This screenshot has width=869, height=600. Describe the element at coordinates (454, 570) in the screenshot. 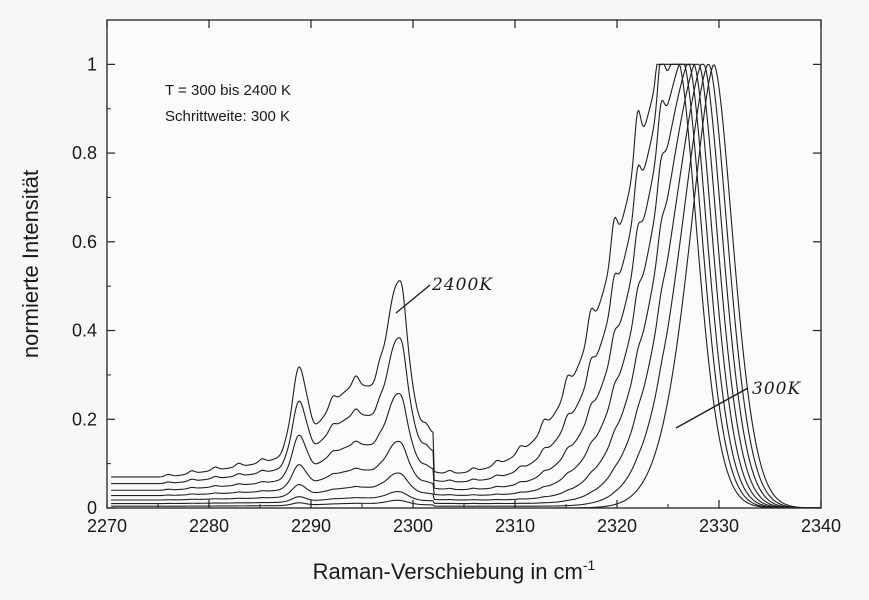

I see `x-axis-title: Raman-Verschiebung in cm-1` at that location.